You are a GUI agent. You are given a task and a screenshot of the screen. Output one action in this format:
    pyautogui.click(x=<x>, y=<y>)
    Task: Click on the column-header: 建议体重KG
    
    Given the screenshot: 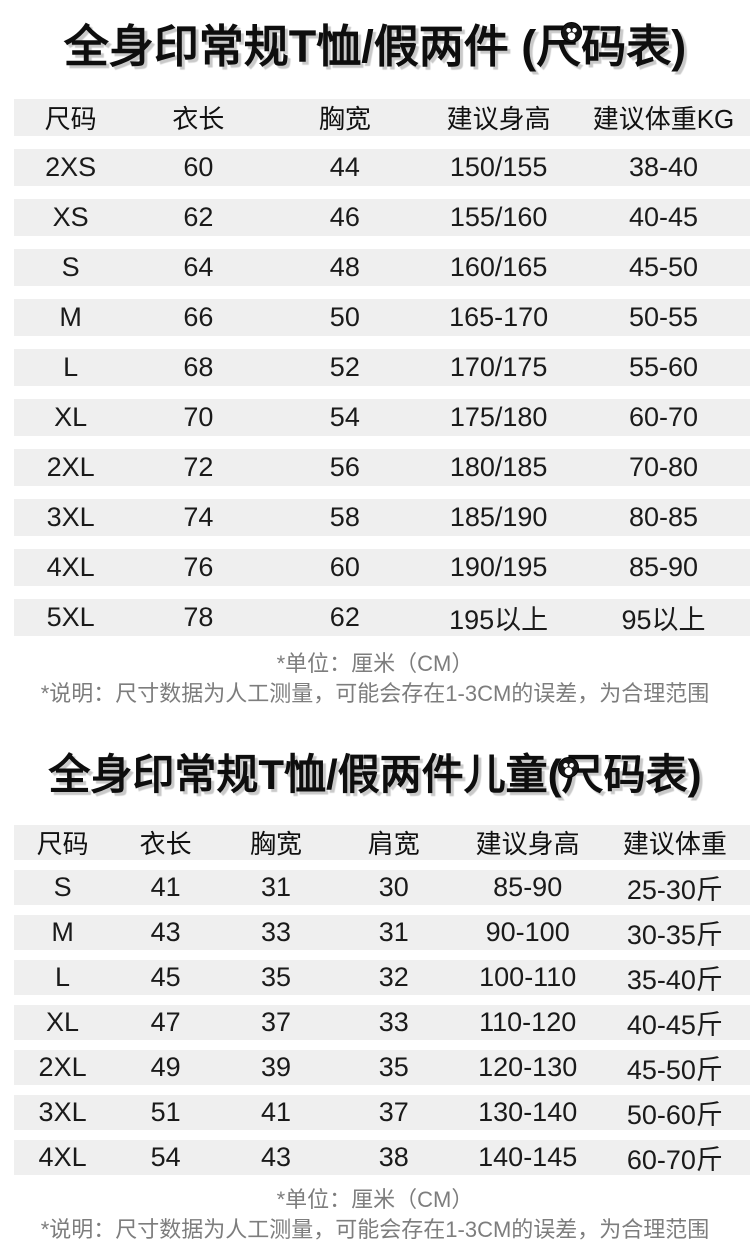 What is the action you would take?
    pyautogui.click(x=663, y=119)
    